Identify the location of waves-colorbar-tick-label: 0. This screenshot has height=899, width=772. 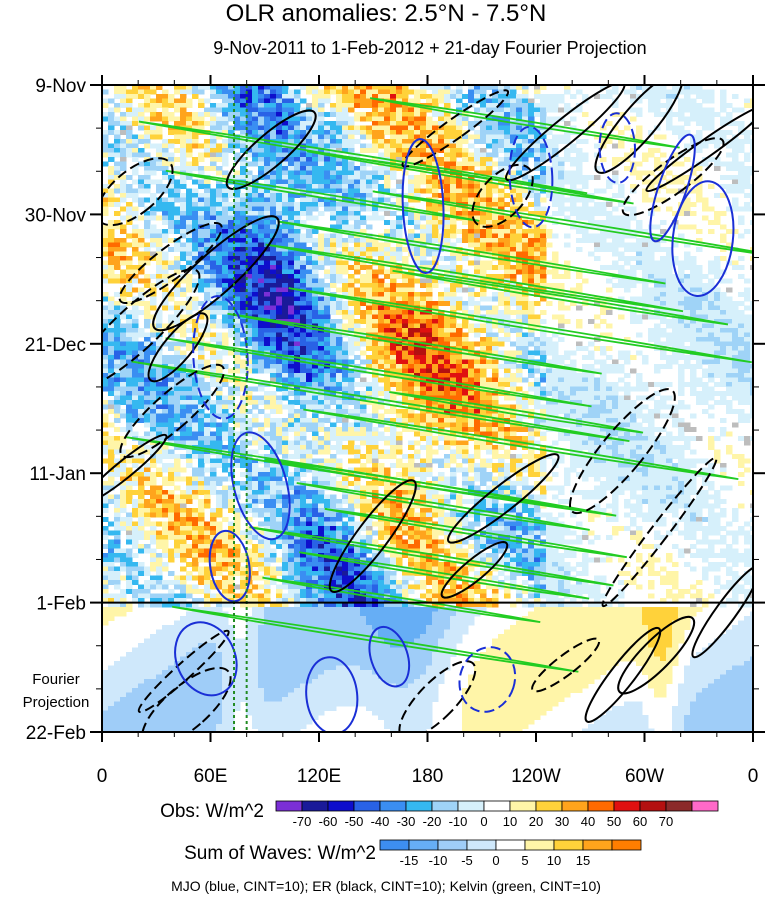
(495, 860).